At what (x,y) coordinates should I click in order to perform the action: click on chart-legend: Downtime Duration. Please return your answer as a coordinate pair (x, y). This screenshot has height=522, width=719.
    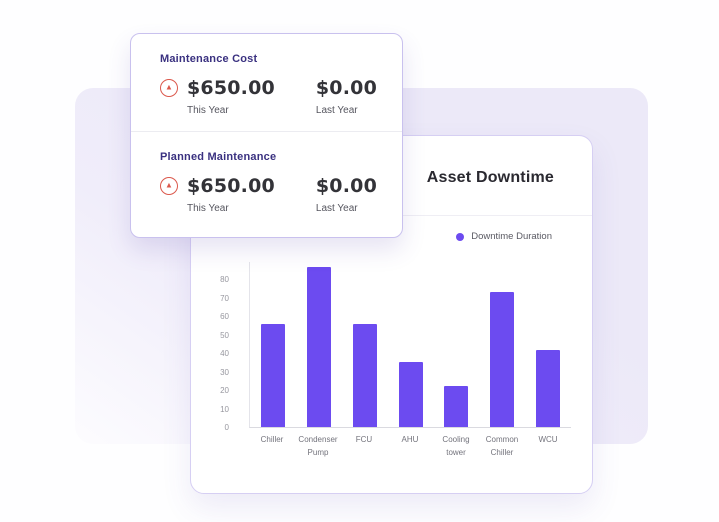
    Looking at the image, I should click on (391, 236).